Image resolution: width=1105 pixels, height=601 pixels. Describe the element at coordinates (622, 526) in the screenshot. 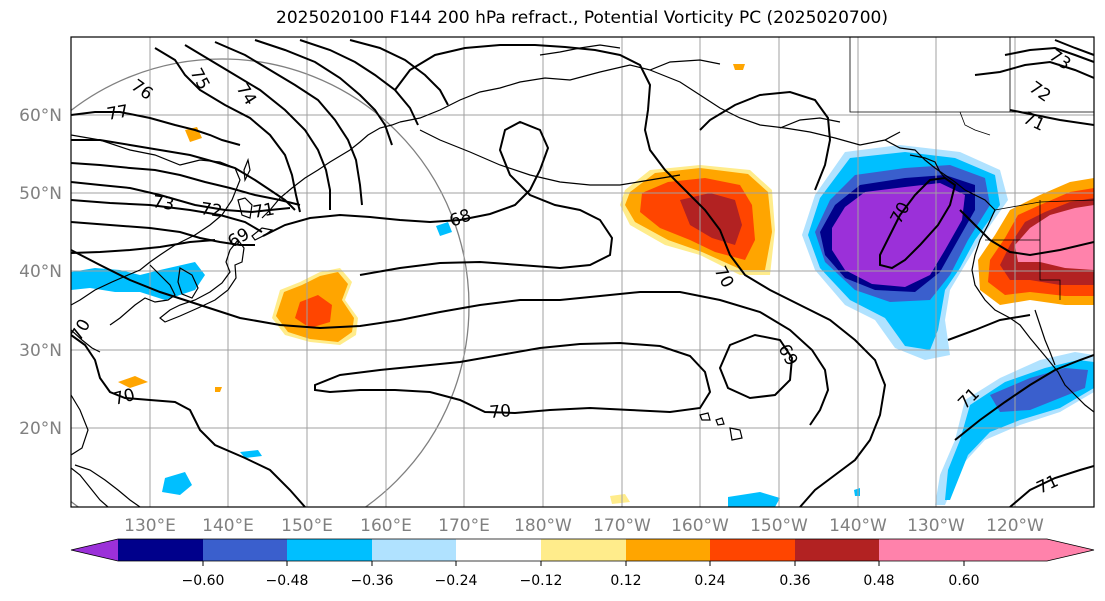

I see `lon-label: 170°W` at that location.